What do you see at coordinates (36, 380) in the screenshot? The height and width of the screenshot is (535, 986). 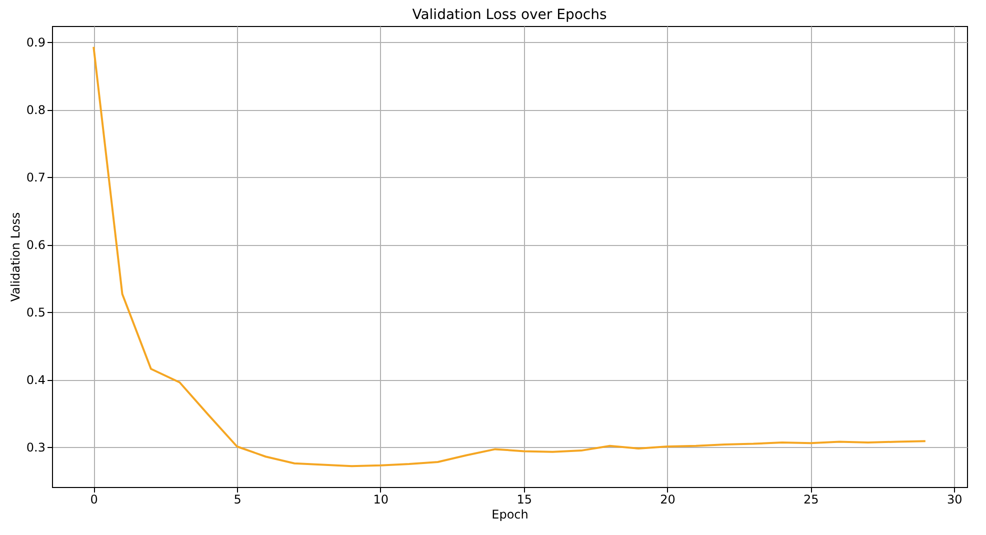 I see `y-tick-label: 0.4` at bounding box center [36, 380].